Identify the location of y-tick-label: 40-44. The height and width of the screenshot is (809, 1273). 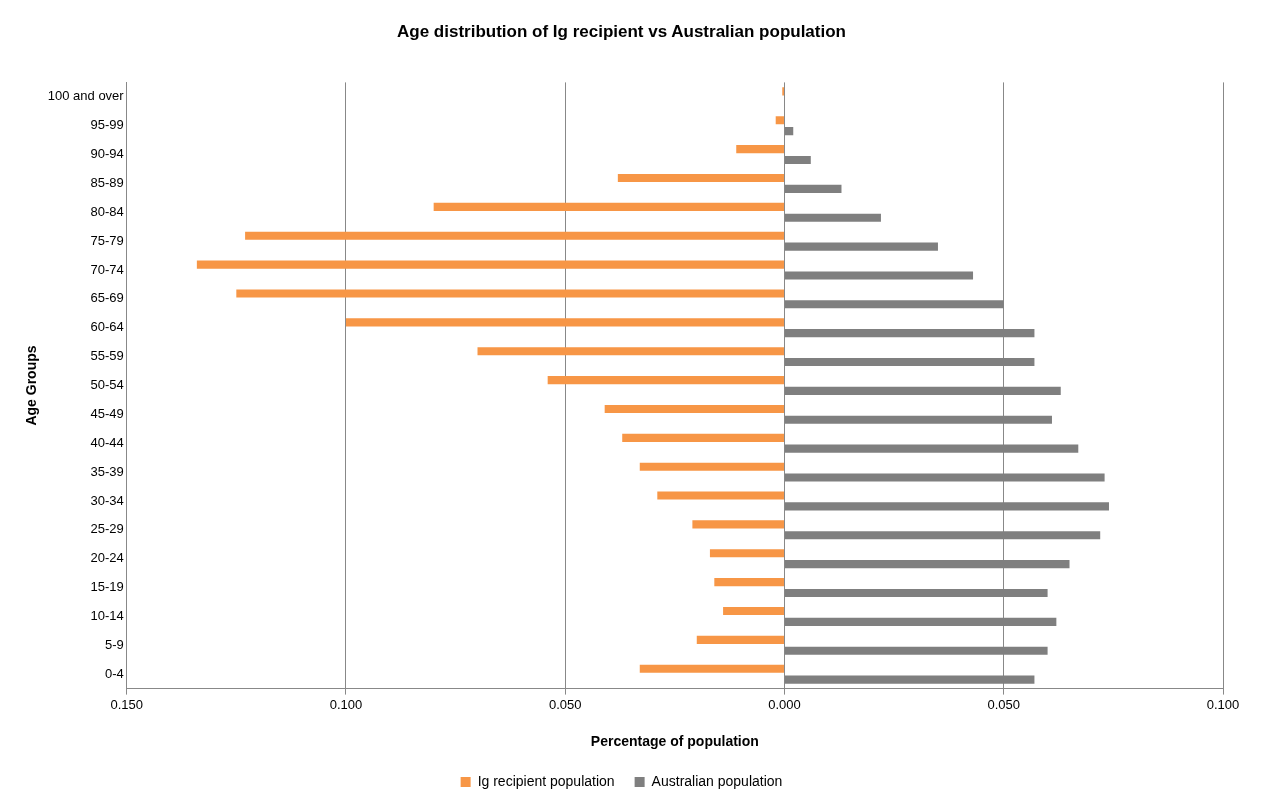
(107, 442).